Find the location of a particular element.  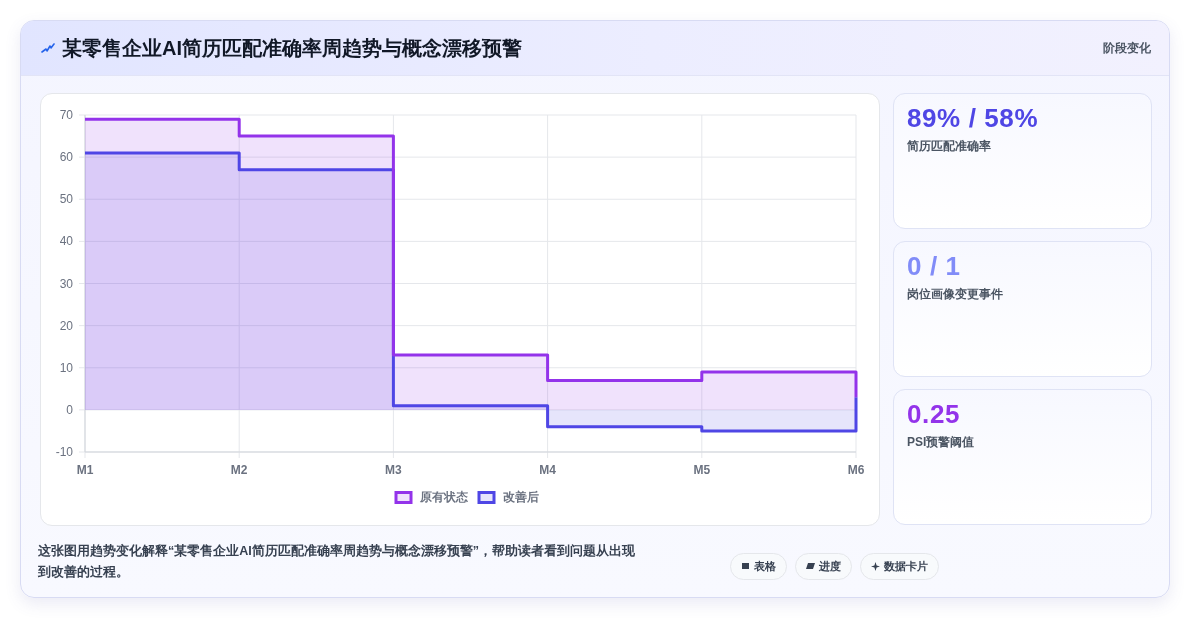

ytick: 70 is located at coordinates (66, 115).